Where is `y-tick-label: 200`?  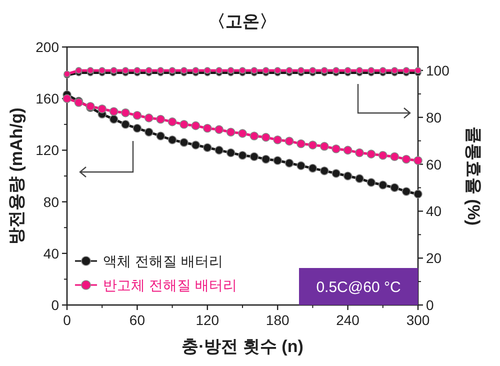
y-tick-label: 200 is located at coordinates (48, 47).